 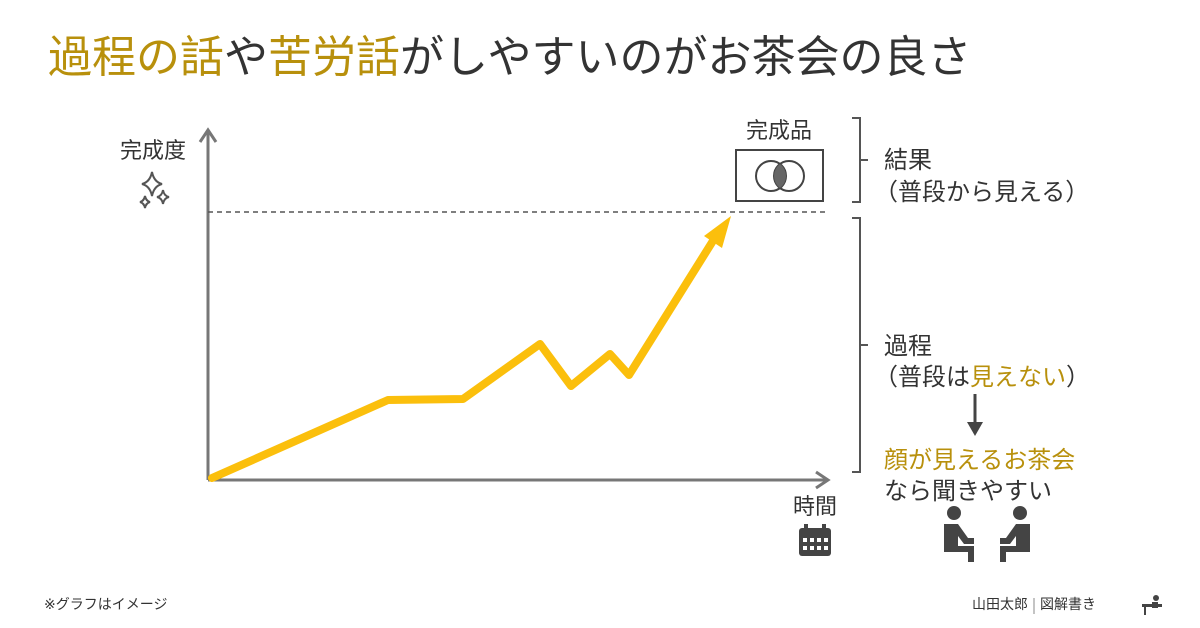 I want to click on progress-arrowhead, so click(x=717, y=232).